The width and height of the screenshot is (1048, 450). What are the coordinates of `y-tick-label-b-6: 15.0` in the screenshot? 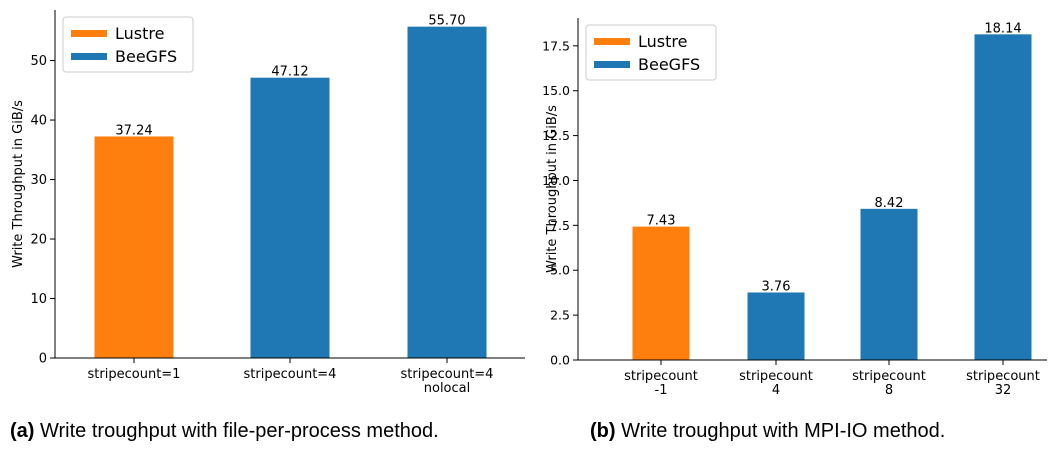 It's located at (556, 90).